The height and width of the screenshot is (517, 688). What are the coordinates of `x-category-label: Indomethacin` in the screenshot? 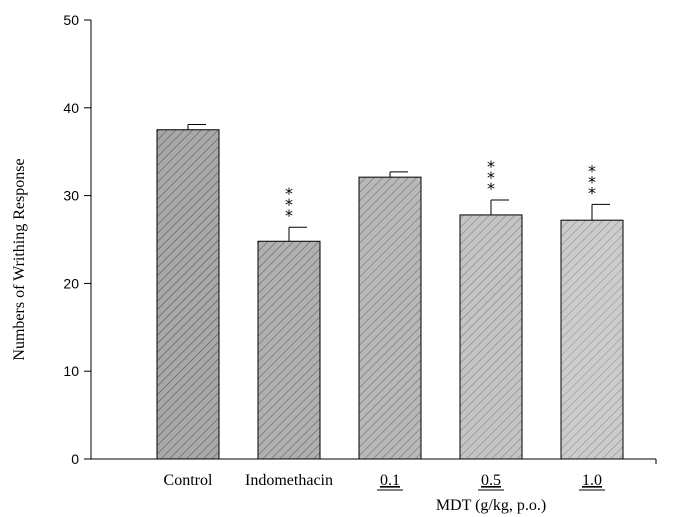 It's located at (289, 480).